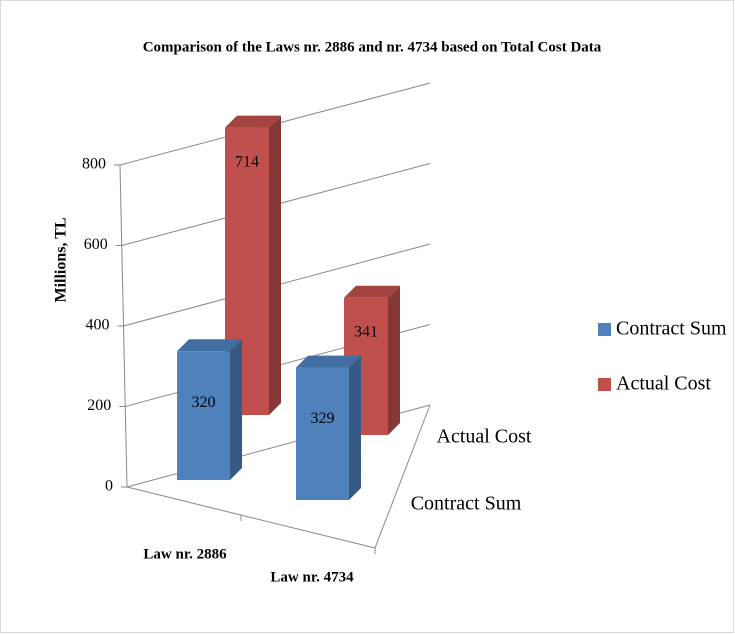 Image resolution: width=735 pixels, height=634 pixels. I want to click on y-axis-label: Millions, TL, so click(61, 259).